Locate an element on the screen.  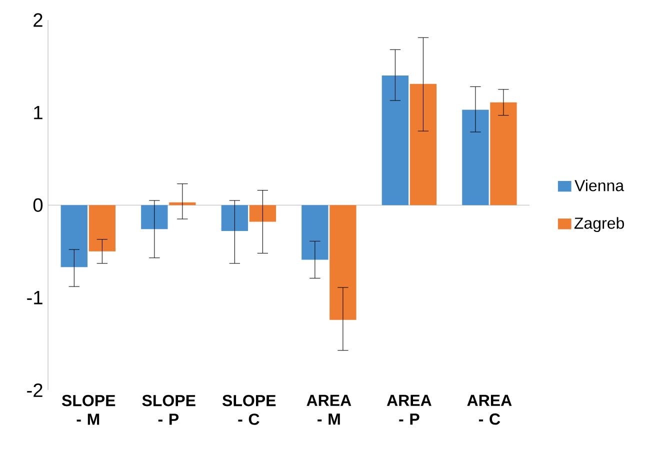
x-tick-label: SLOPE - C is located at coordinates (249, 409).